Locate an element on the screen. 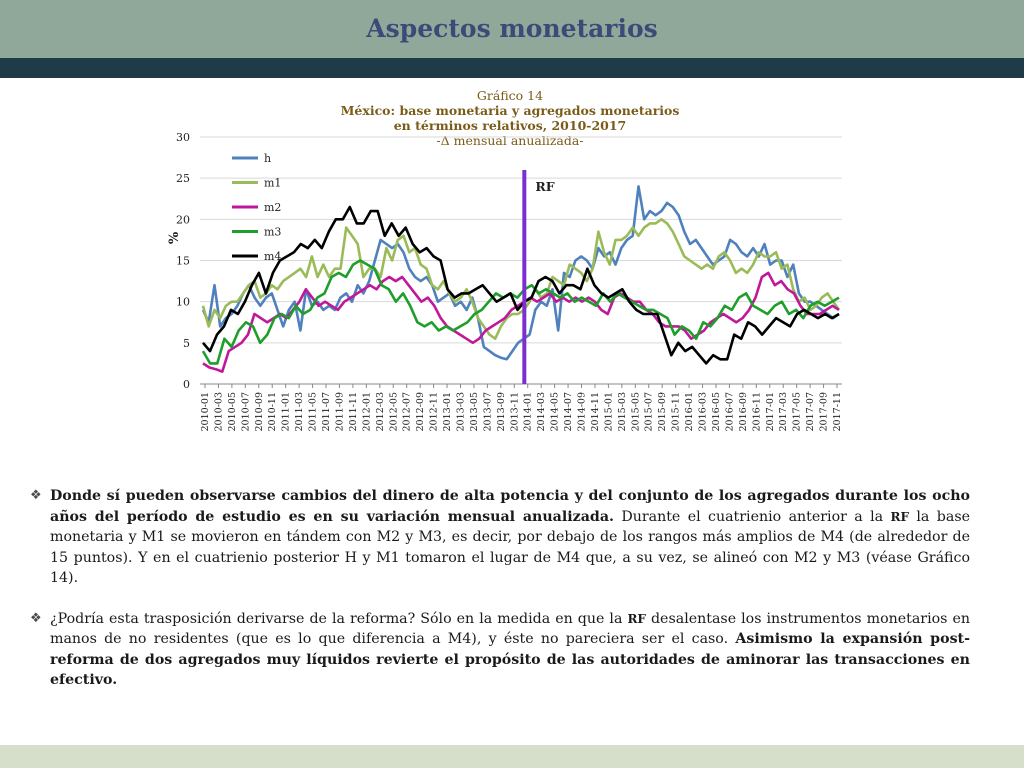 Image resolution: width=1024 pixels, height=768 pixels. legend-label-m4: m4 is located at coordinates (272, 256).